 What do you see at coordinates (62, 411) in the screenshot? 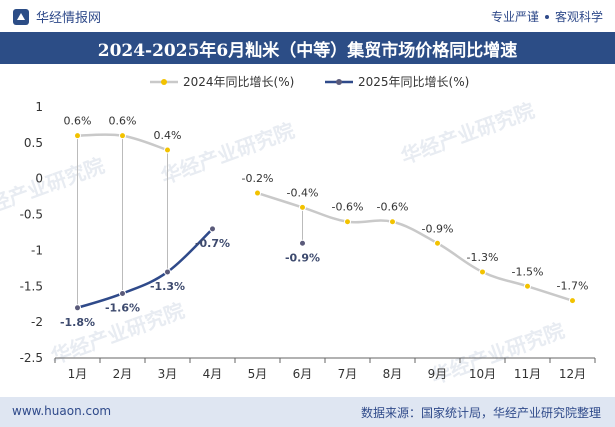
I see `footer-website: www.huaon.com` at bounding box center [62, 411].